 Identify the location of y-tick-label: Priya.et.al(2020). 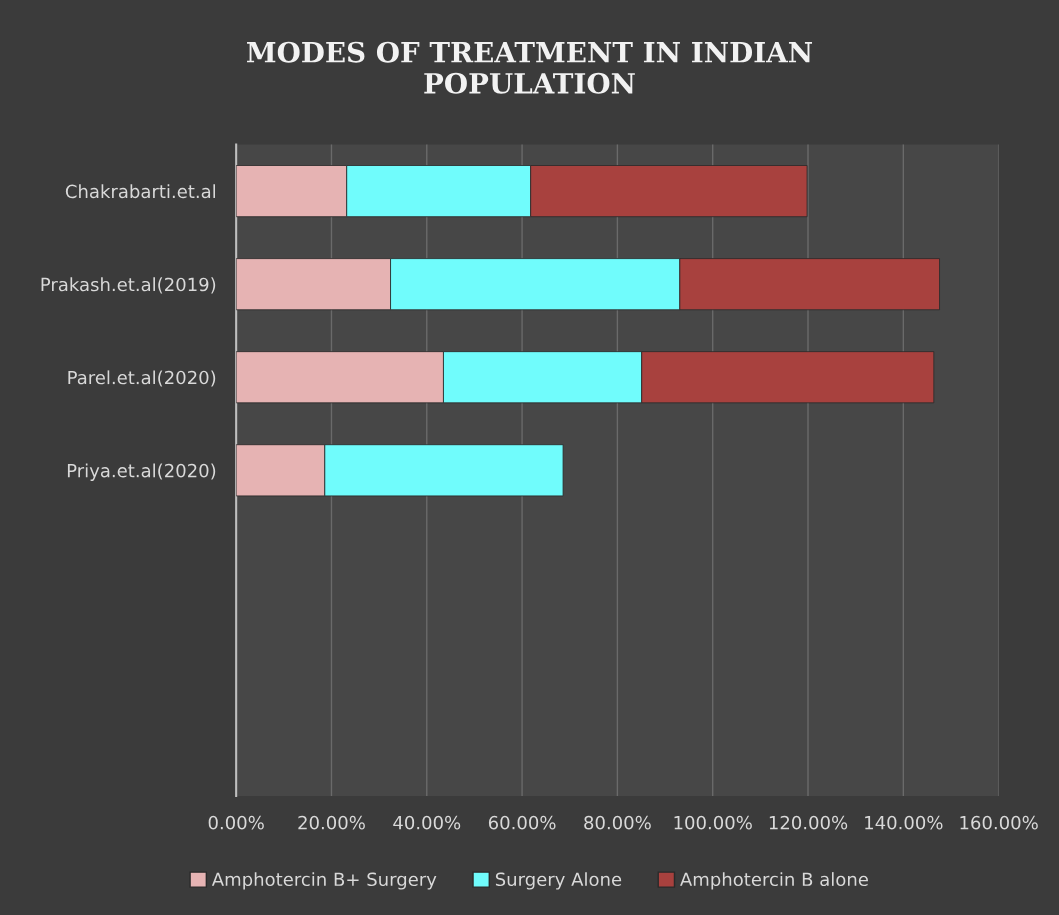
(141, 472).